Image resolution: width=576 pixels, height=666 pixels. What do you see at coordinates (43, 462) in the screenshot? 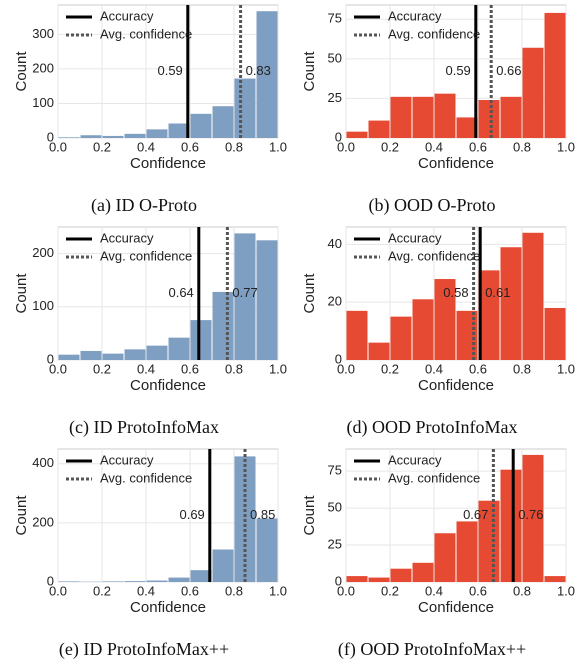
I see `y-tick-label: 400` at bounding box center [43, 462].